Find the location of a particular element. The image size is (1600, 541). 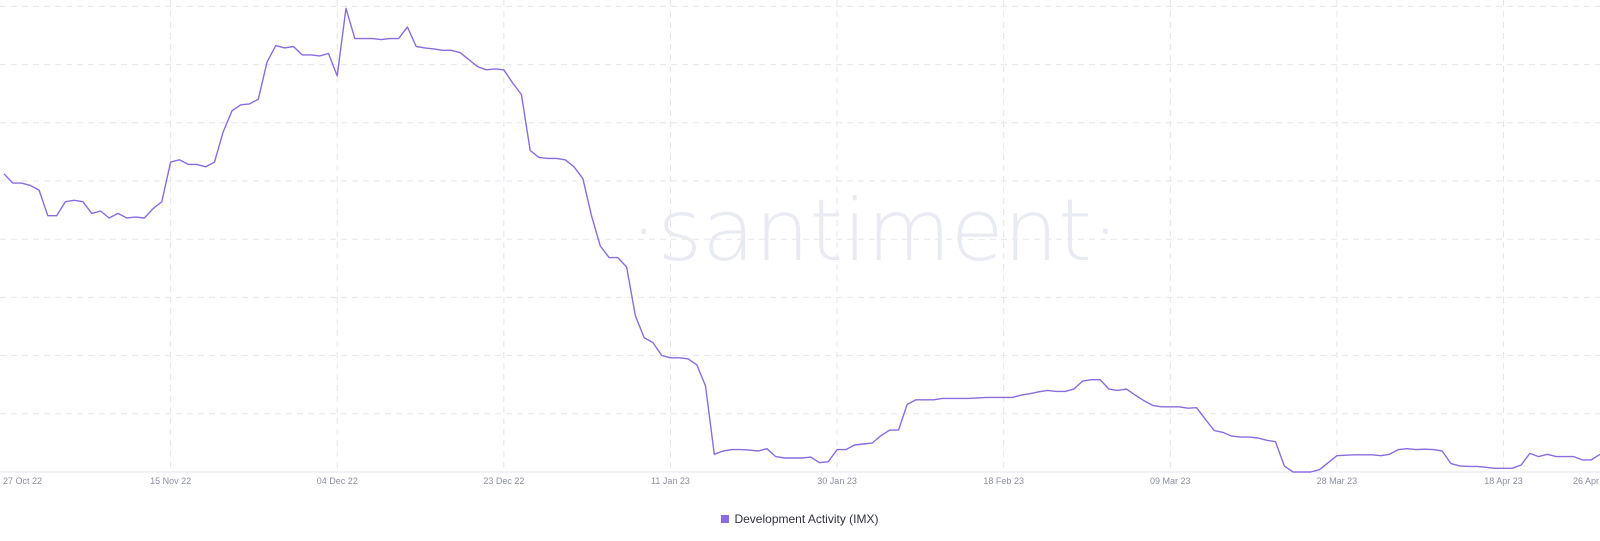

x-tick-label: 30 Jan 23 is located at coordinates (837, 481).